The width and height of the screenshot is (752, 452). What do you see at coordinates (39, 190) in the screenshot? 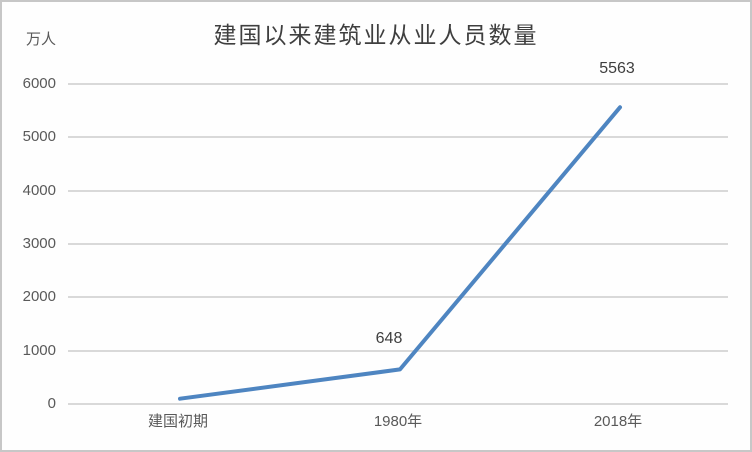
I see `y-axis-tick-label: 4000` at bounding box center [39, 190].